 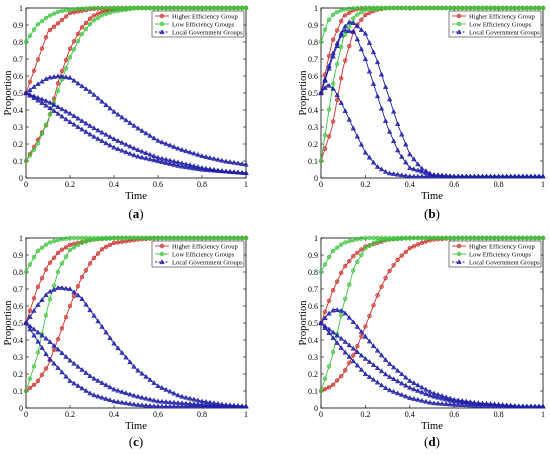 I want to click on series-line, so click(x=431, y=364).